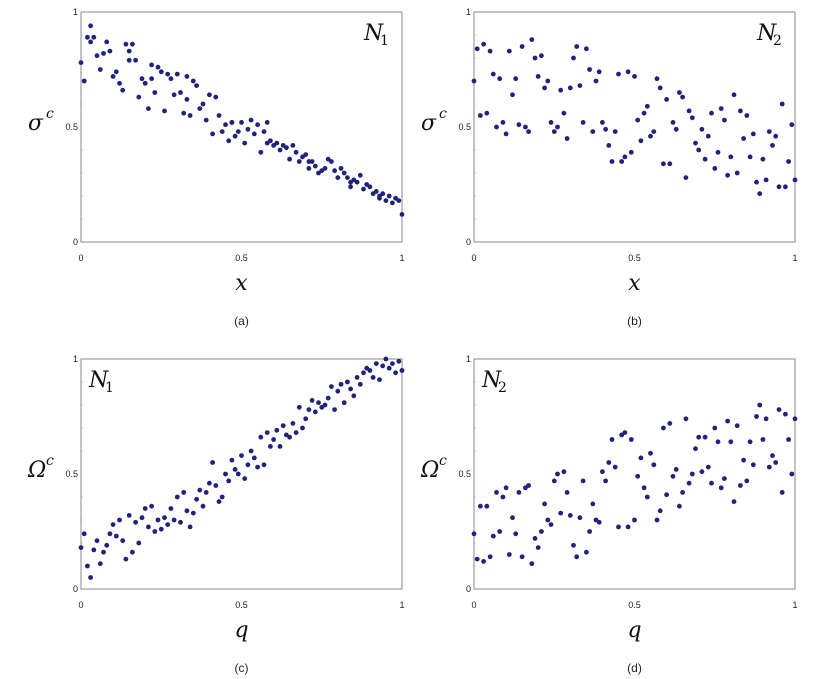 Image resolution: width=830 pixels, height=679 pixels. I want to click on panel-caption: (a), so click(241, 321).